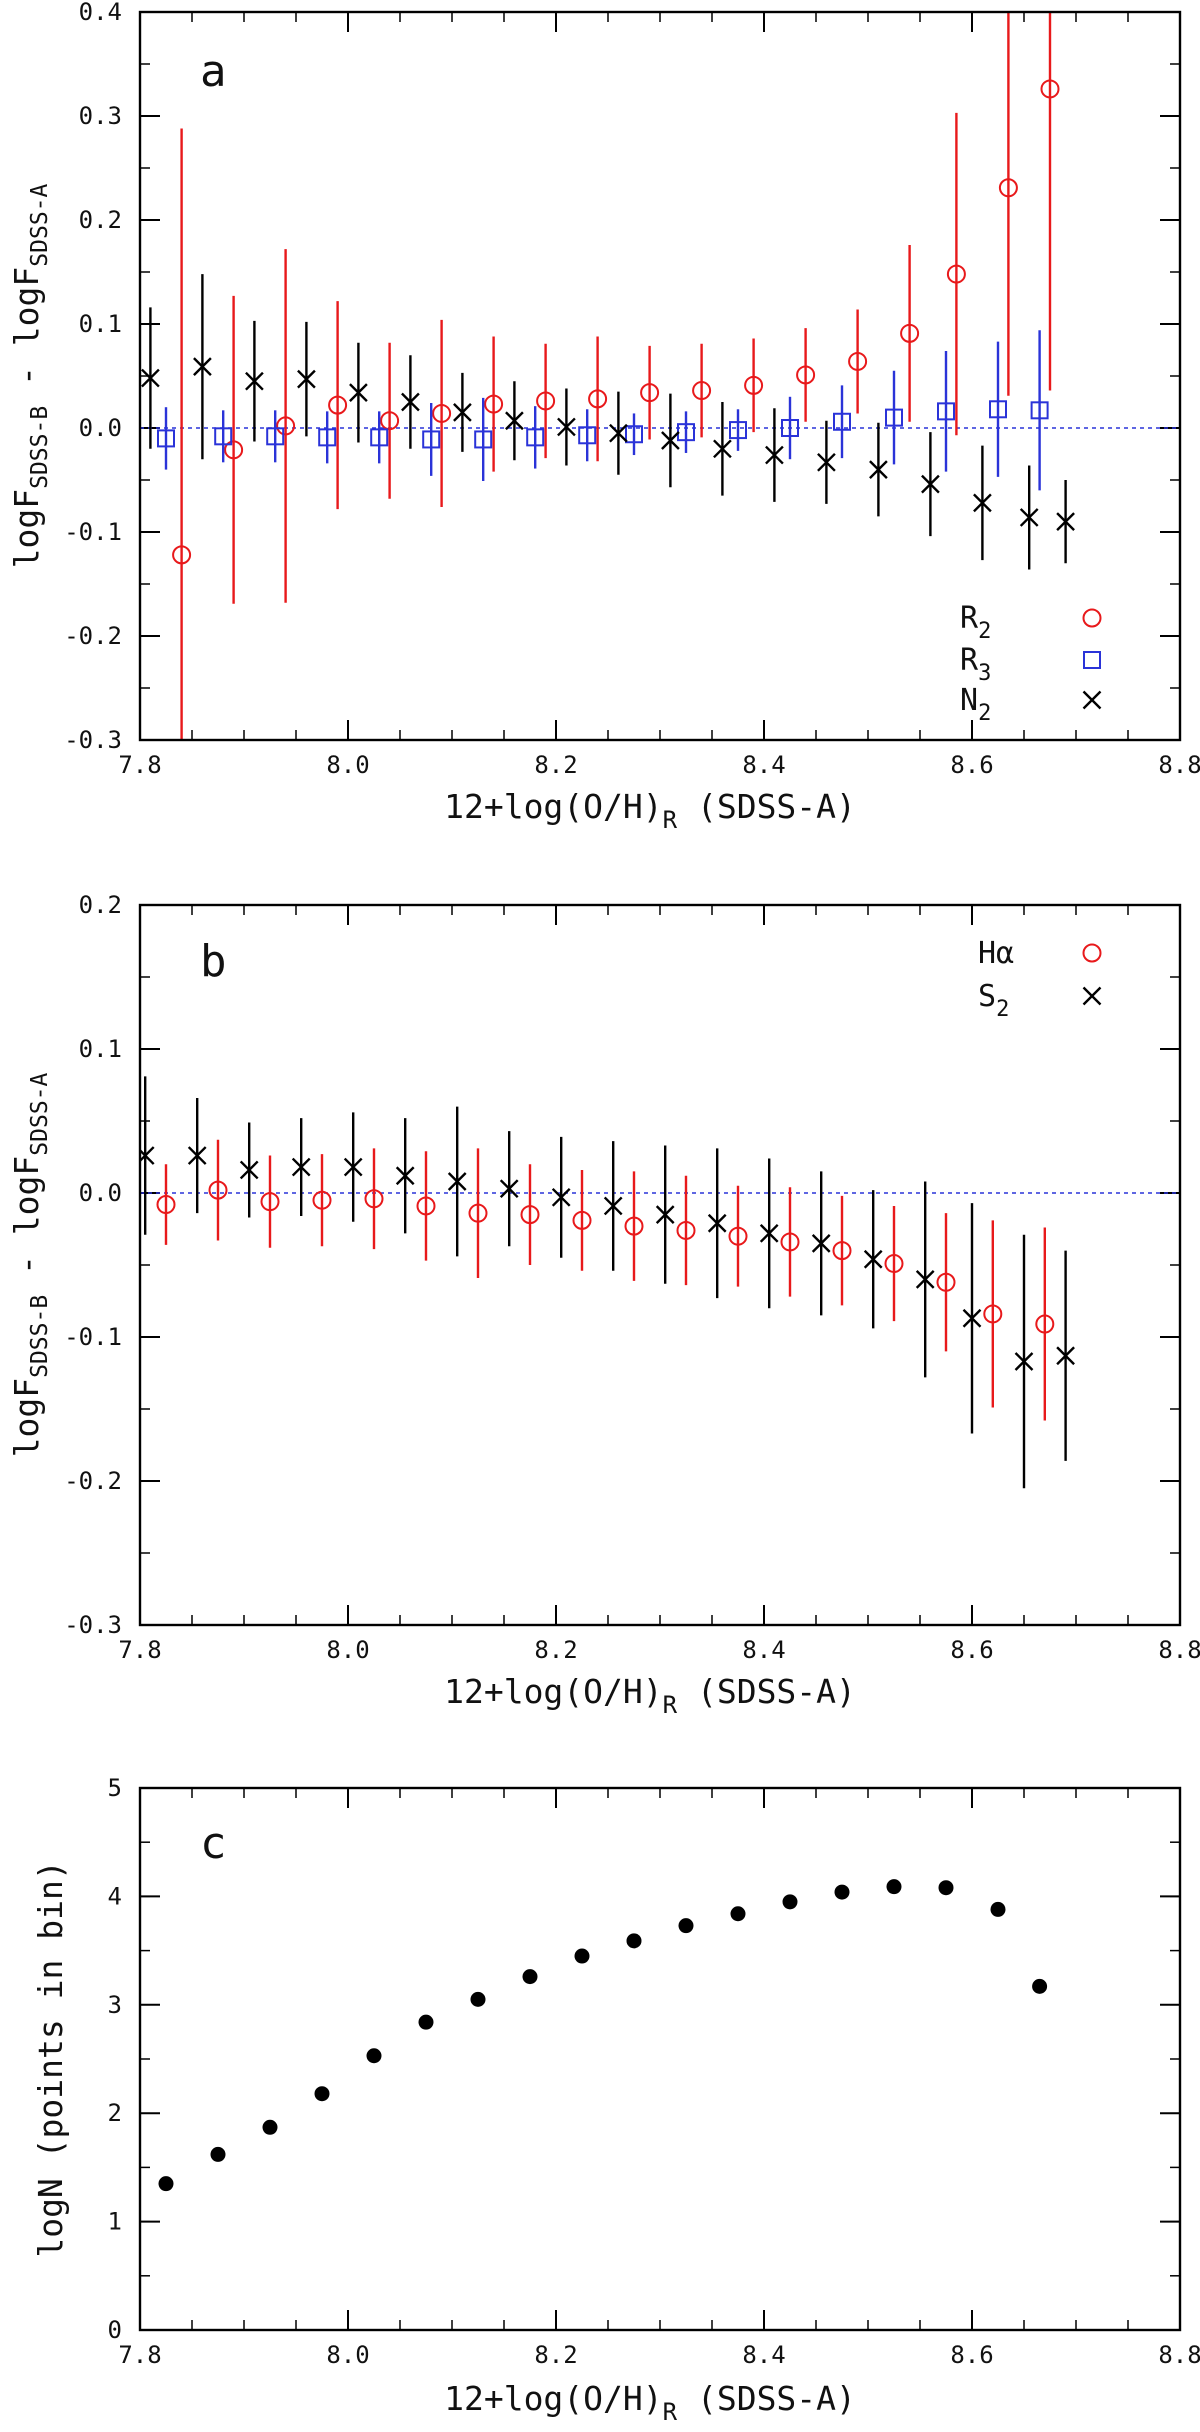  I want to click on legend-marker-R2, so click(1092, 618).